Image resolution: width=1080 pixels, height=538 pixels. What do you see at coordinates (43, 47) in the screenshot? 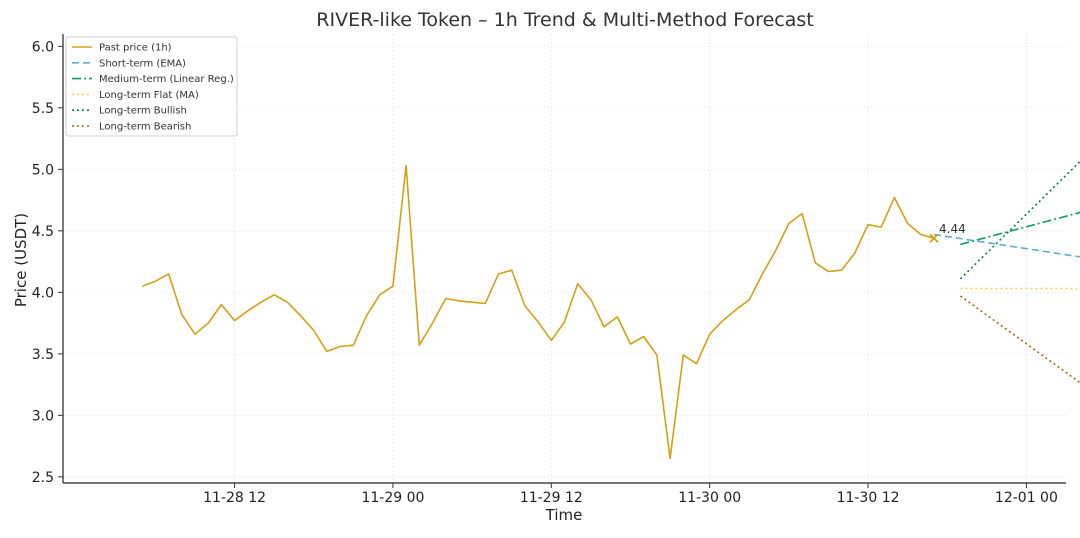
I see `y-tick-label: 6.0` at bounding box center [43, 47].